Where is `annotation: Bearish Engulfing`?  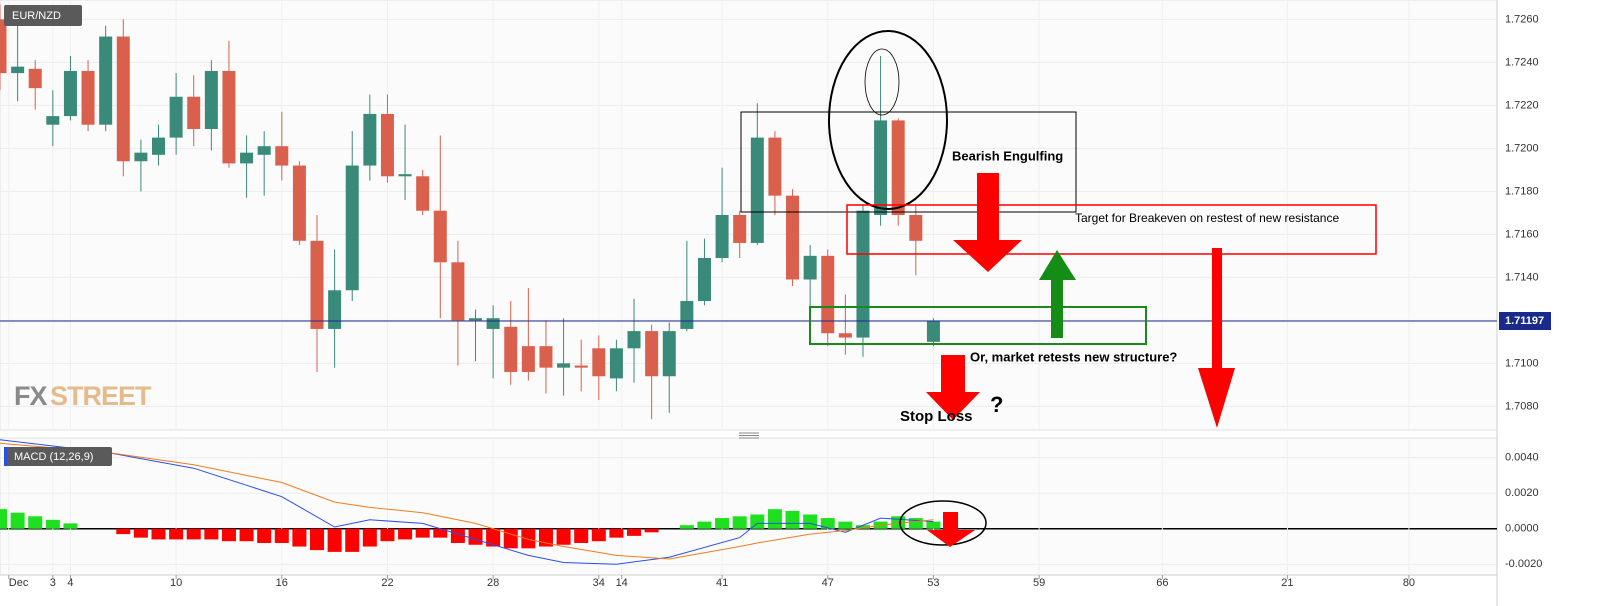
annotation: Bearish Engulfing is located at coordinates (1007, 155).